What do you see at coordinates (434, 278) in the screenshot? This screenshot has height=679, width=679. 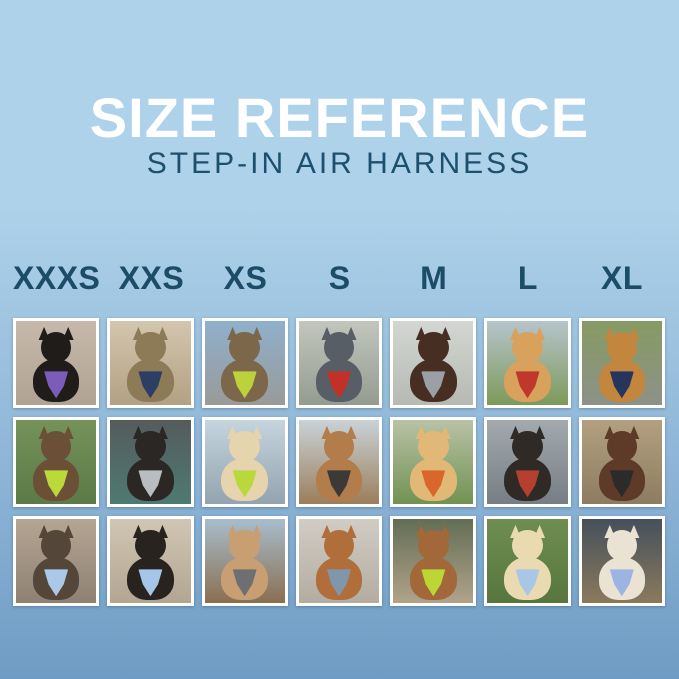 I see `size-label-m: M` at bounding box center [434, 278].